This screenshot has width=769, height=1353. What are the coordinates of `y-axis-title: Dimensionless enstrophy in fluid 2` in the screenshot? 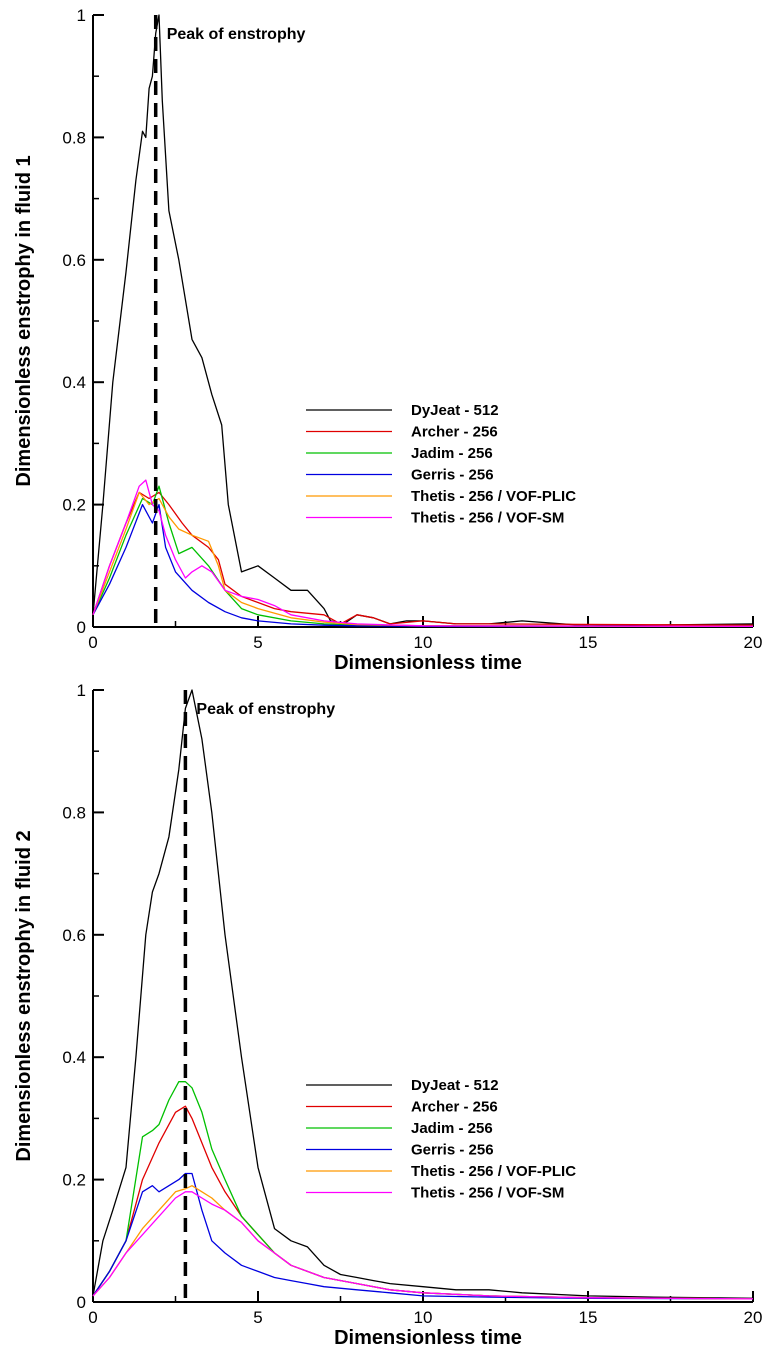 It's located at (24, 995).